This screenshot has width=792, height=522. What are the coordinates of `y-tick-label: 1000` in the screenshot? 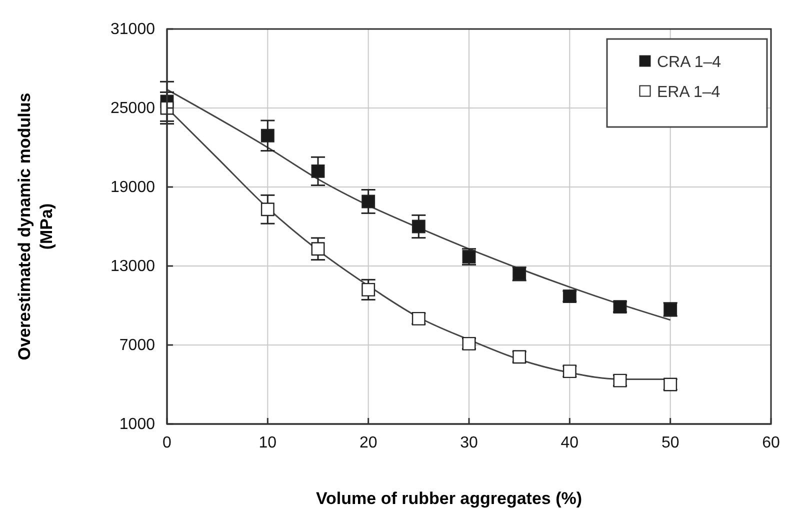 It's located at (137, 425).